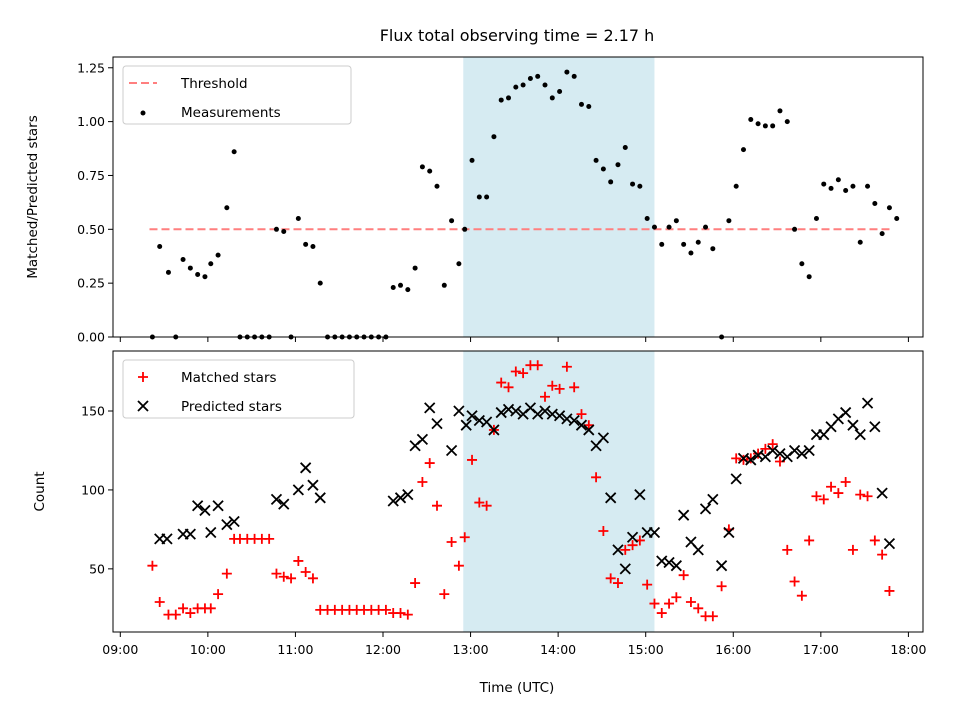  Describe the element at coordinates (91, 67) in the screenshot. I see `y-tick-label: 1.25` at that location.